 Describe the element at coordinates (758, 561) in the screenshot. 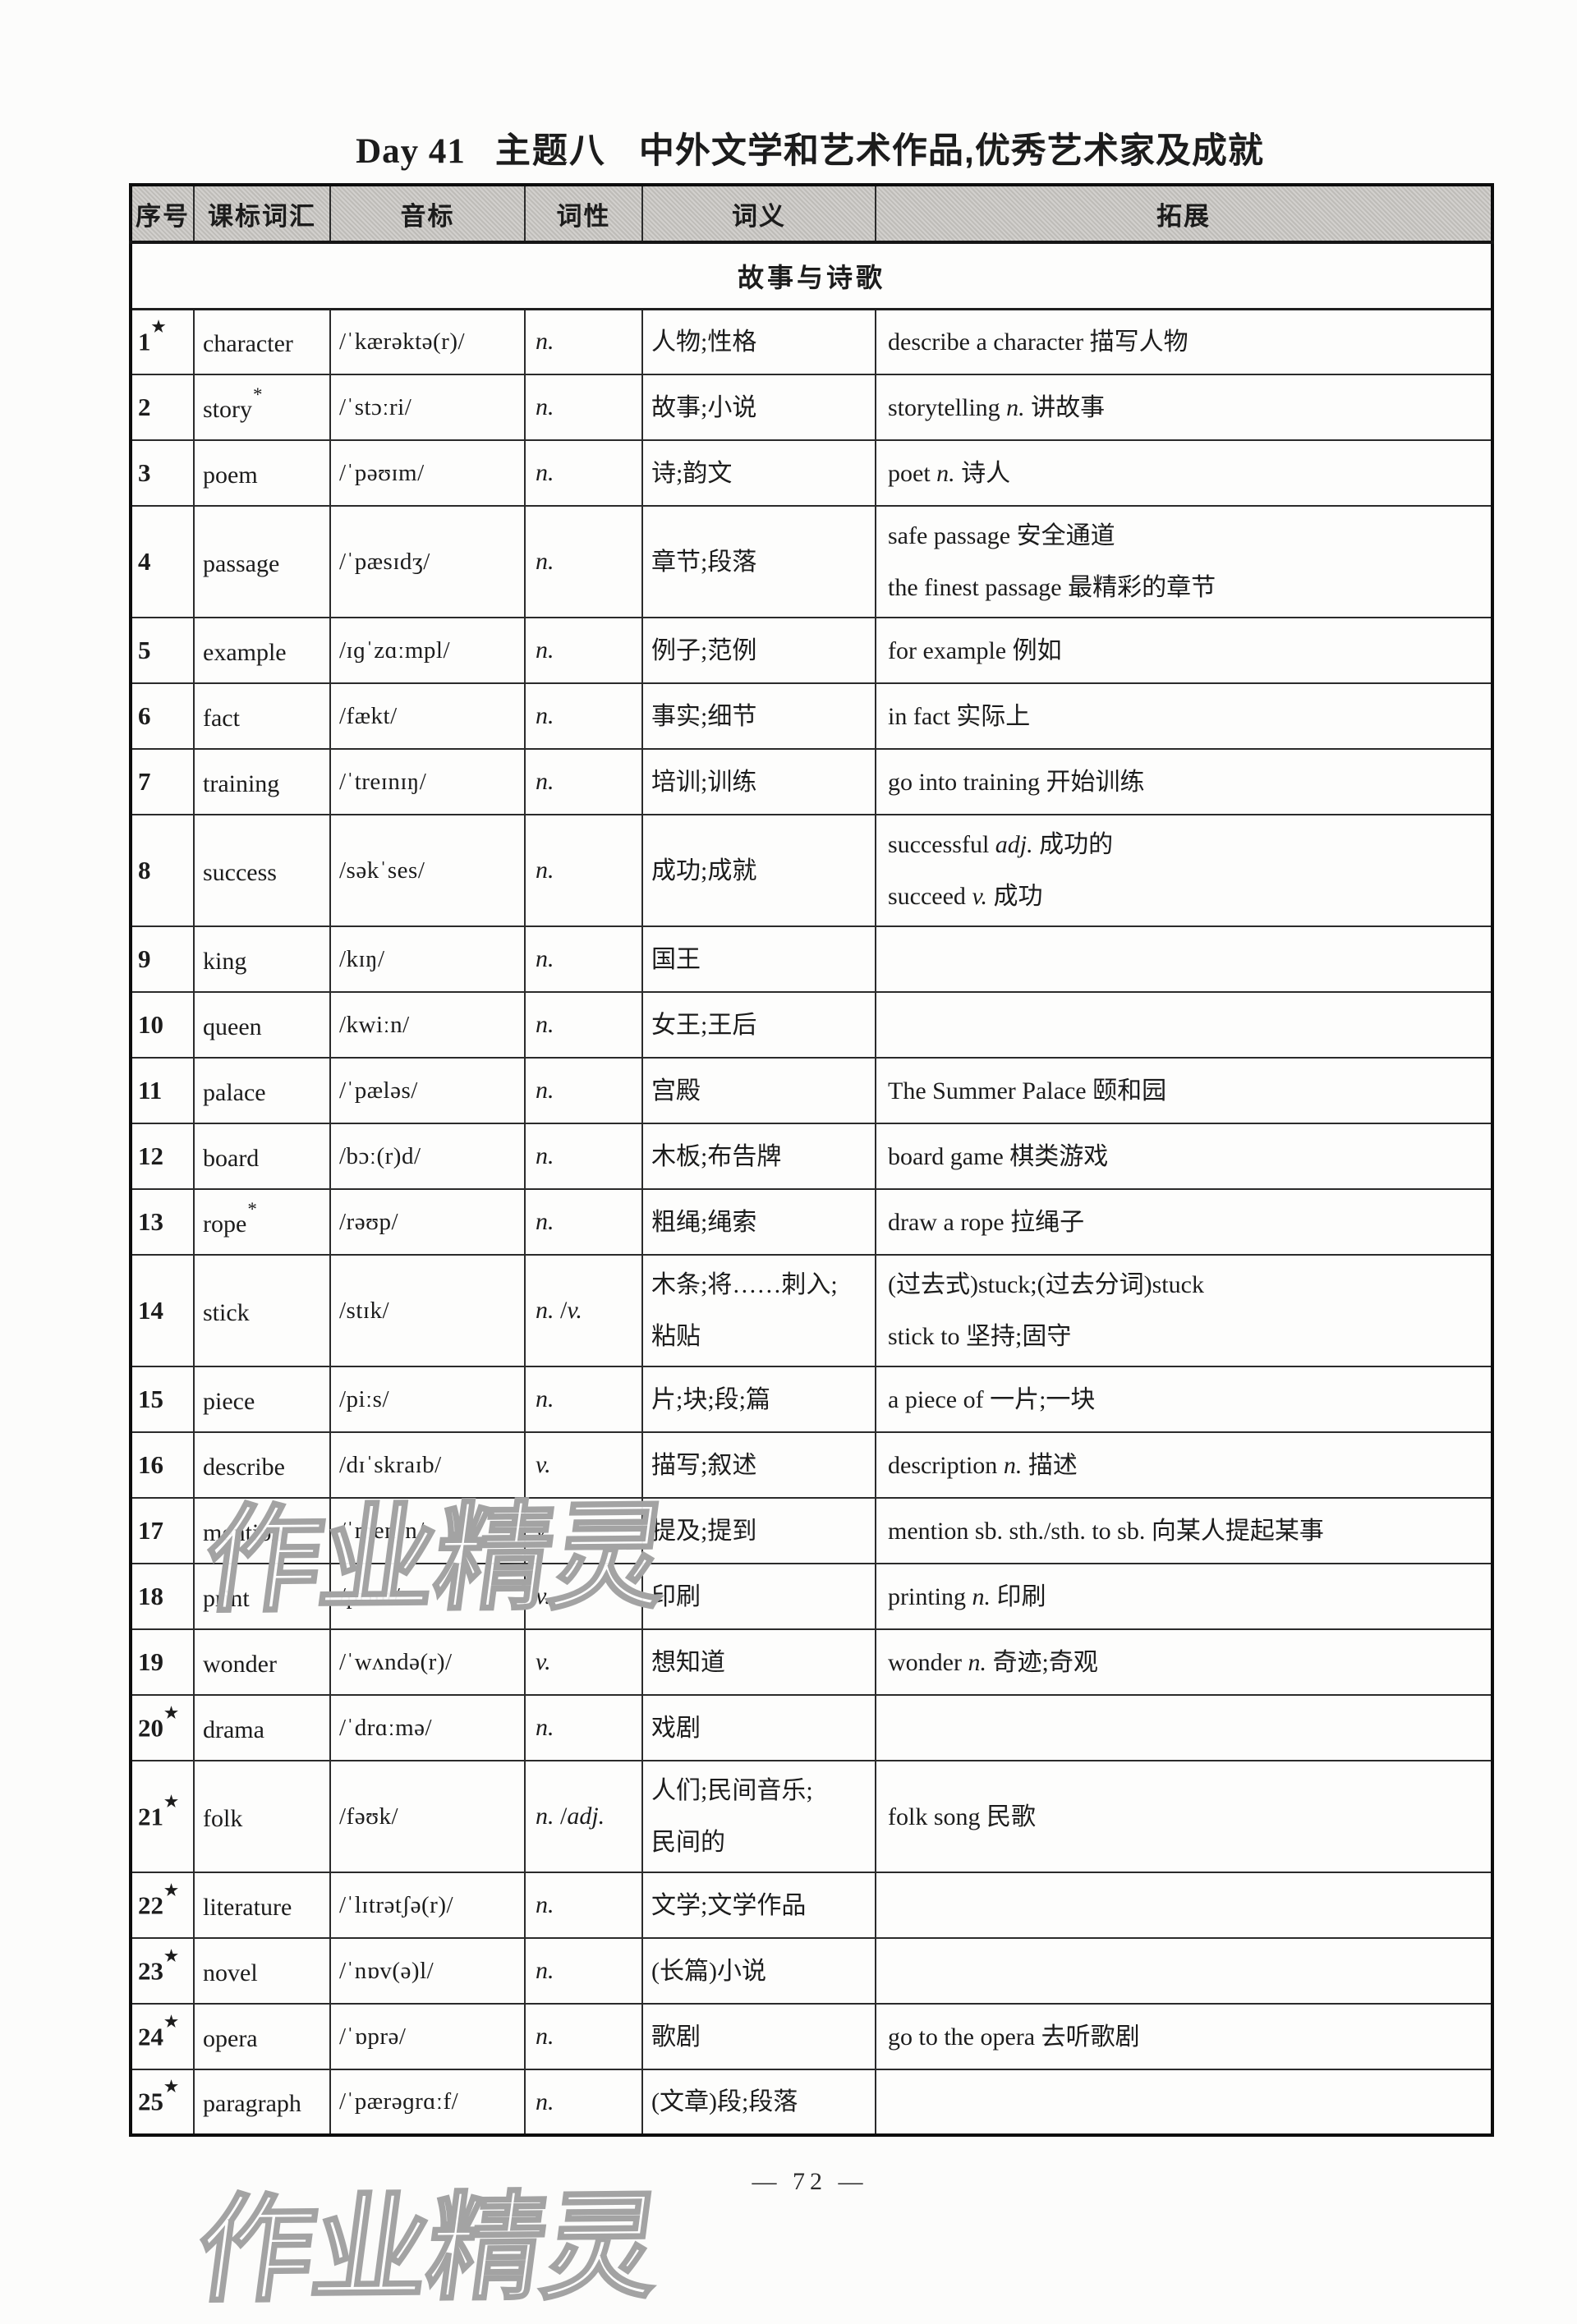

I see `meaning: 章节;段落` at that location.